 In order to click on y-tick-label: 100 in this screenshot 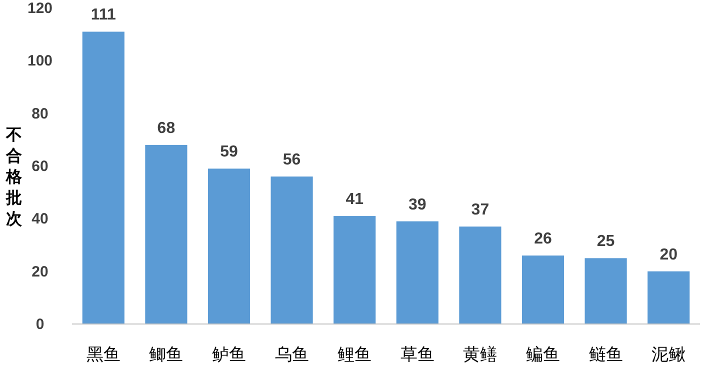, I will do `click(40, 61)`.